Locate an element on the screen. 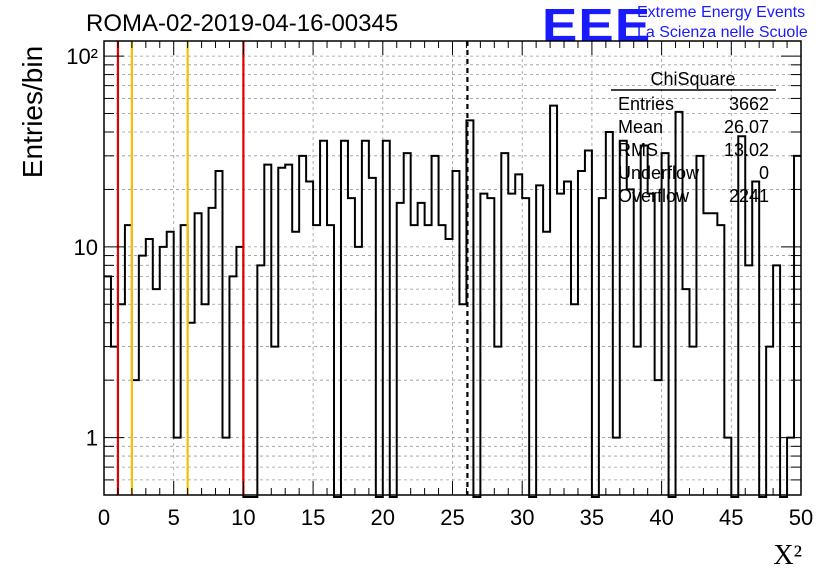  stats-value: 2241 is located at coordinates (749, 196).